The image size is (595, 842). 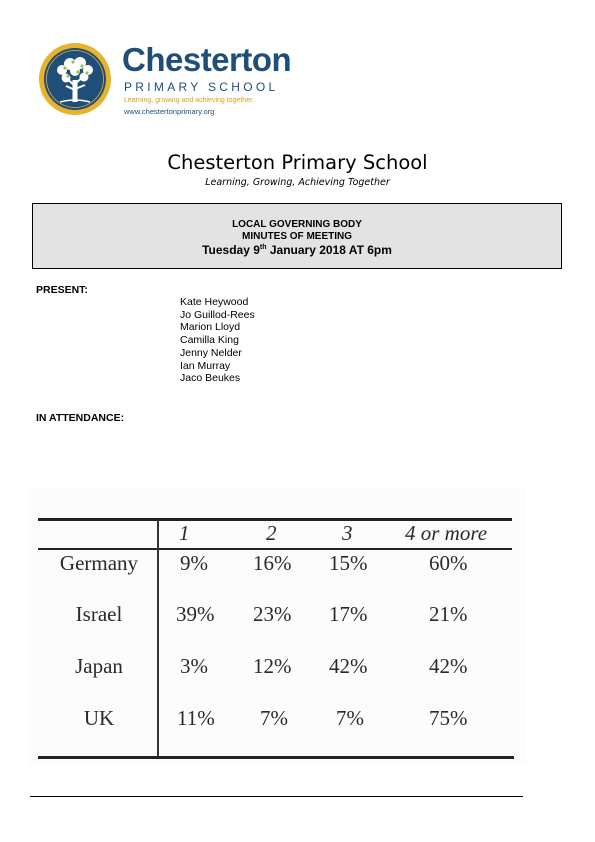 I want to click on table-cell: 9%, so click(x=194, y=563).